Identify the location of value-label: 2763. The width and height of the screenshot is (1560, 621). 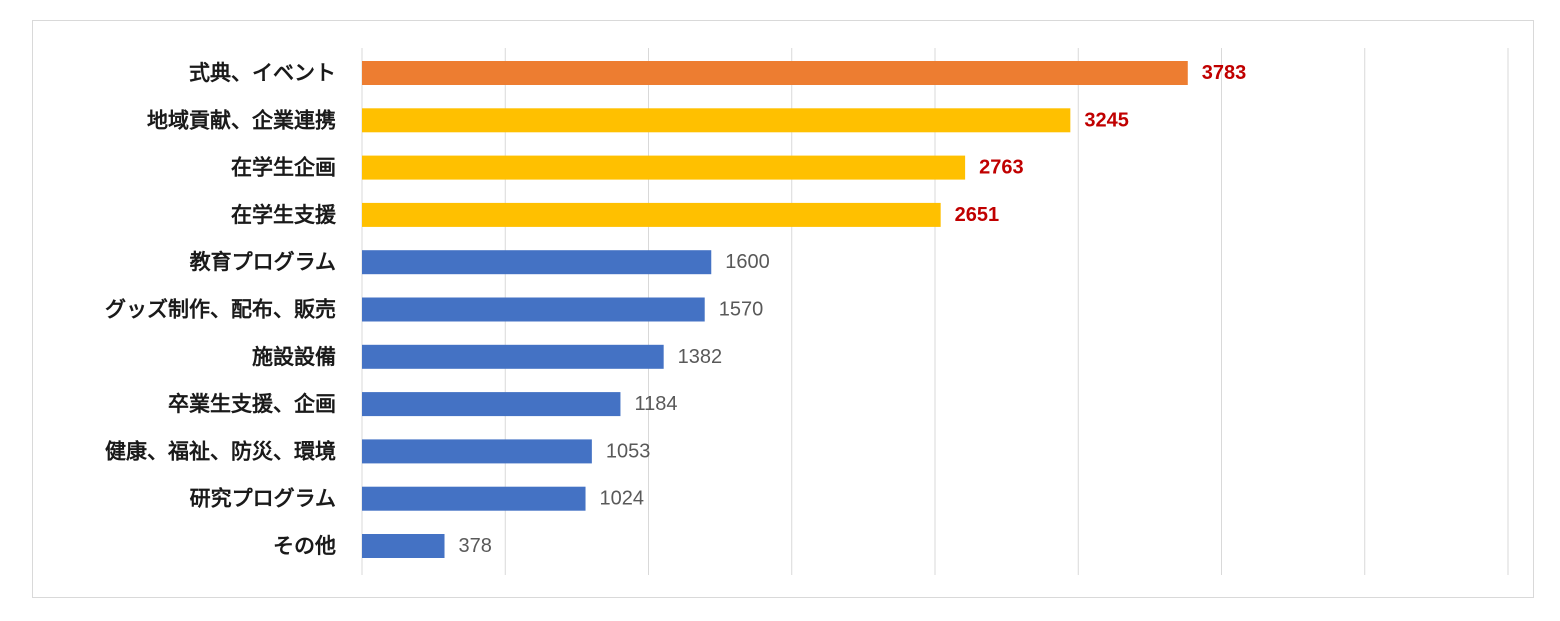
(1001, 168).